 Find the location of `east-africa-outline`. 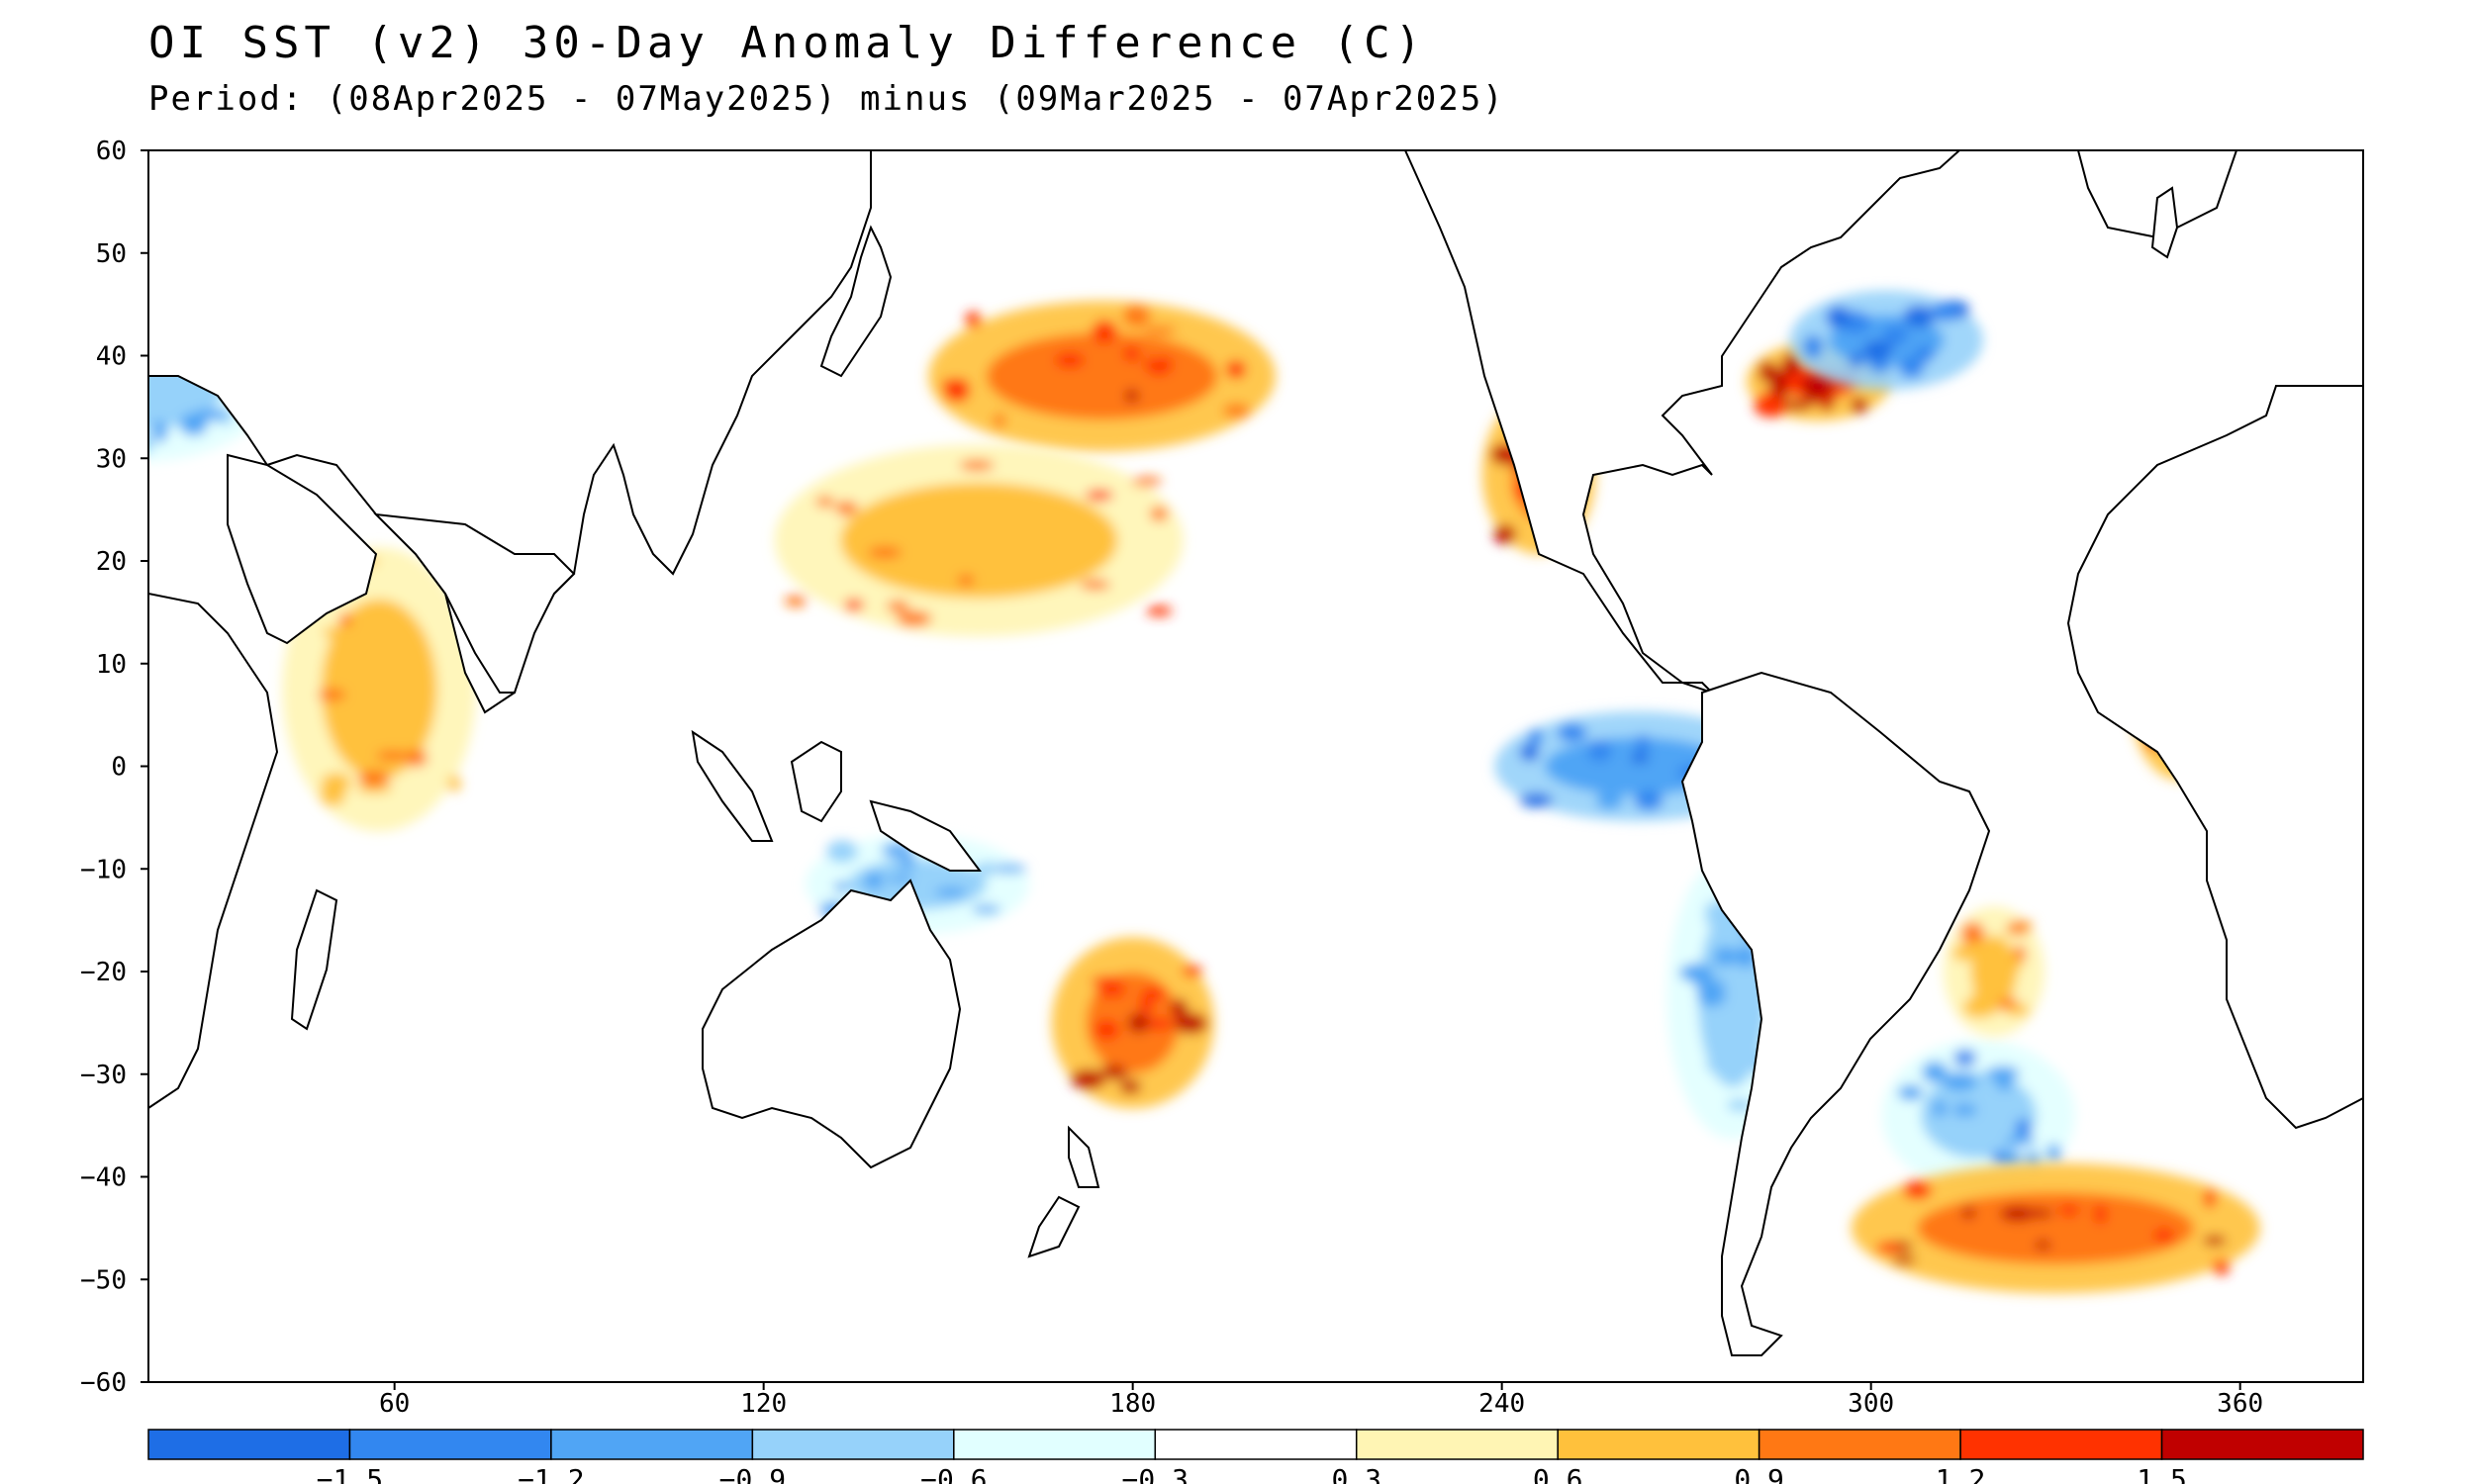

east-africa-outline is located at coordinates (214, 851).